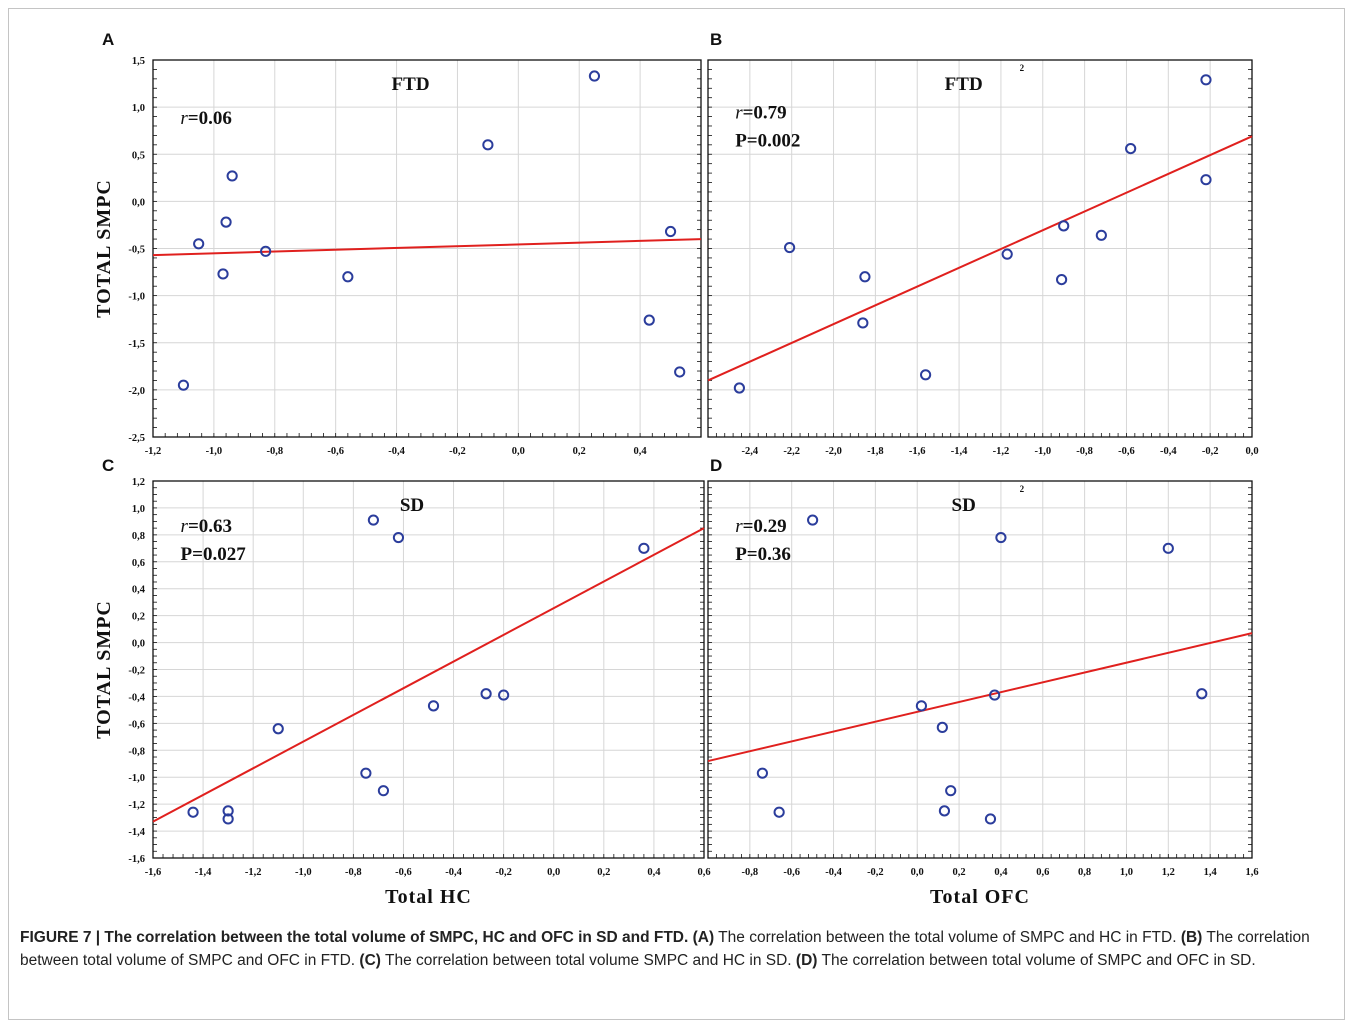  I want to click on stat-r: r=0.29, so click(760, 526).